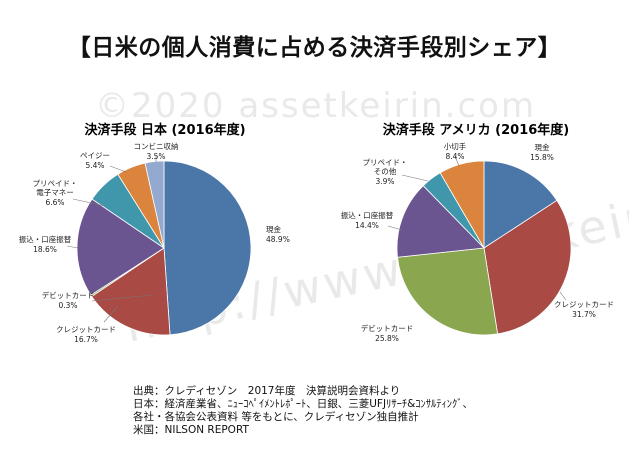 The width and height of the screenshot is (629, 453). What do you see at coordinates (278, 234) in the screenshot?
I see `slice-label: 現金 48.9%` at bounding box center [278, 234].